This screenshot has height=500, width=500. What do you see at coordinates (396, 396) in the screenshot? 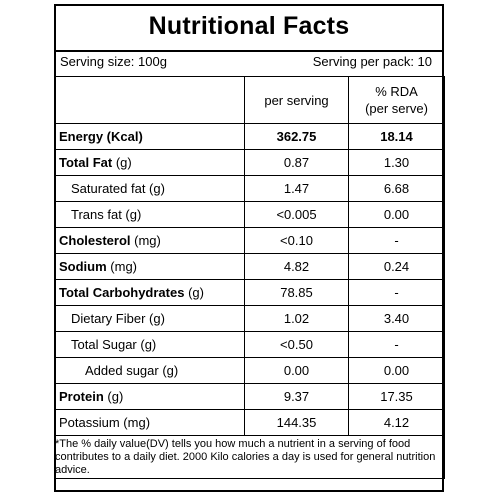
I see `rda-value: 17.35` at bounding box center [396, 396].